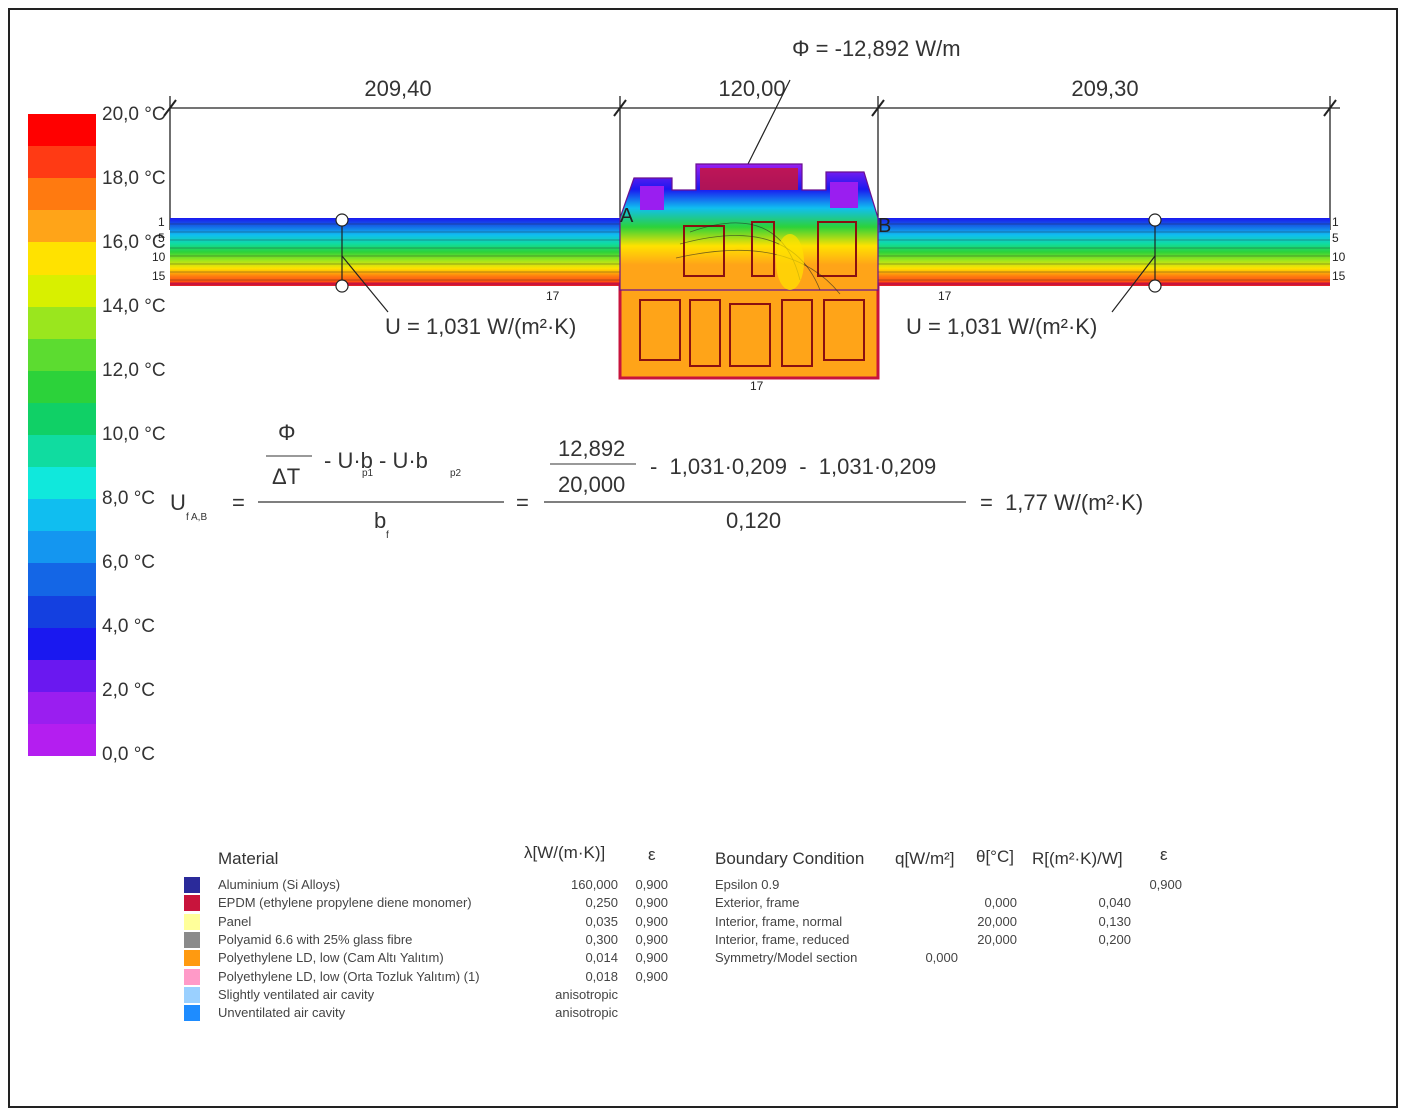  What do you see at coordinates (159, 276) in the screenshot?
I see `isoline-left-15: 15` at bounding box center [159, 276].